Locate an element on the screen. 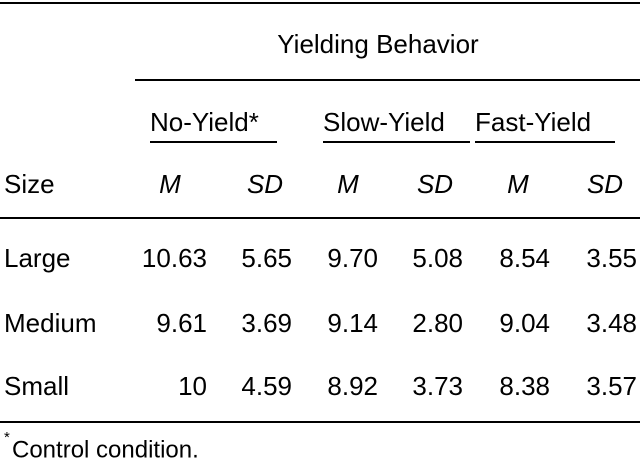  cell: 9.61 is located at coordinates (181, 323).